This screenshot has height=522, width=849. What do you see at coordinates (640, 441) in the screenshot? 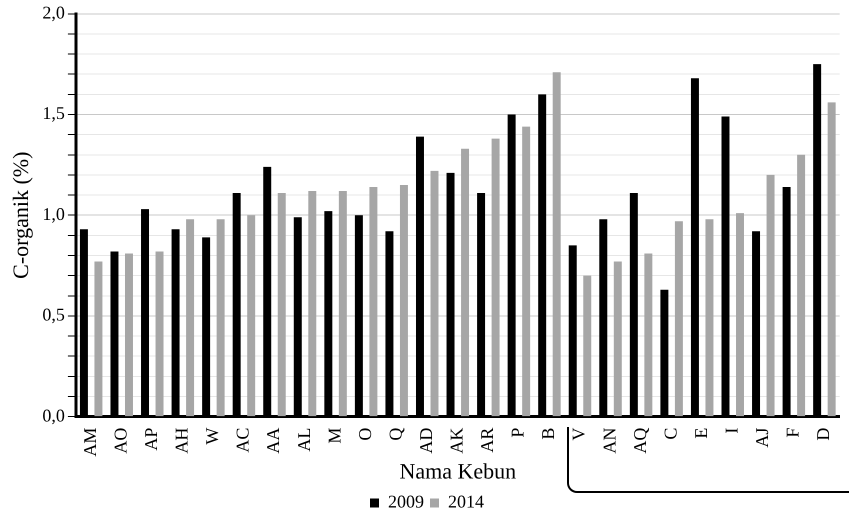
I see `x-tick-label: AQ` at bounding box center [640, 441].